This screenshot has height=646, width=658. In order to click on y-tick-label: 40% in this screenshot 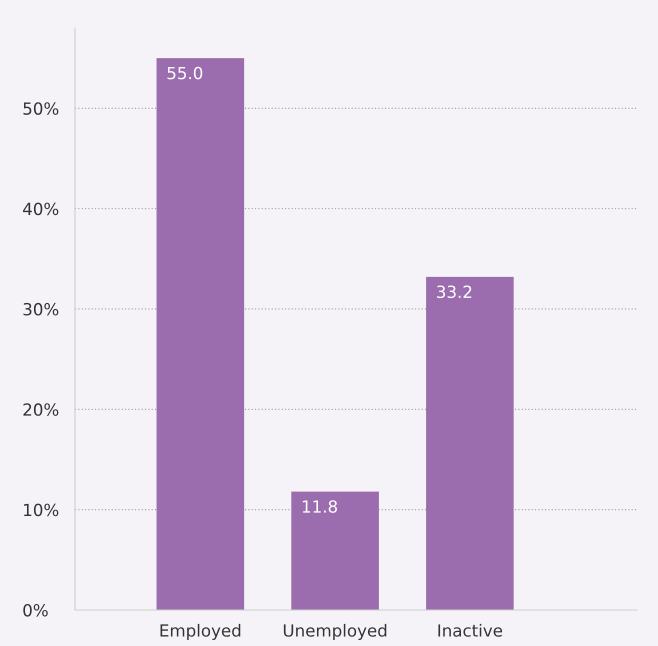, I will do `click(40, 209)`.